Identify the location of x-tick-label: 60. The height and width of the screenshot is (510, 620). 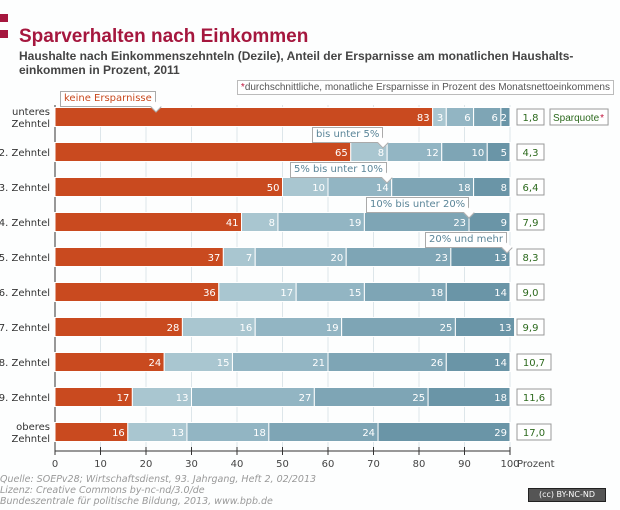
(328, 464).